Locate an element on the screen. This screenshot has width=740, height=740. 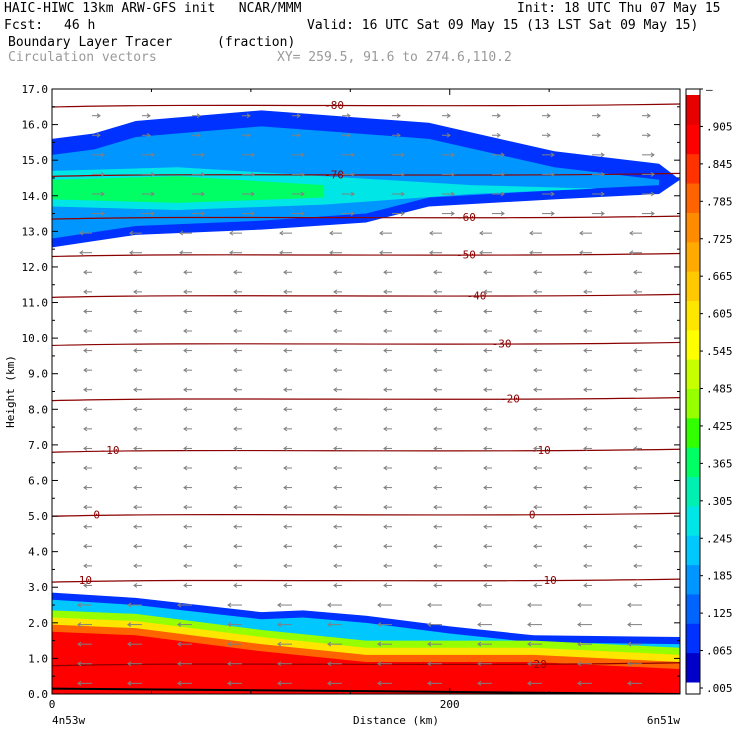
fcst-value: 46 h is located at coordinates (80, 25).